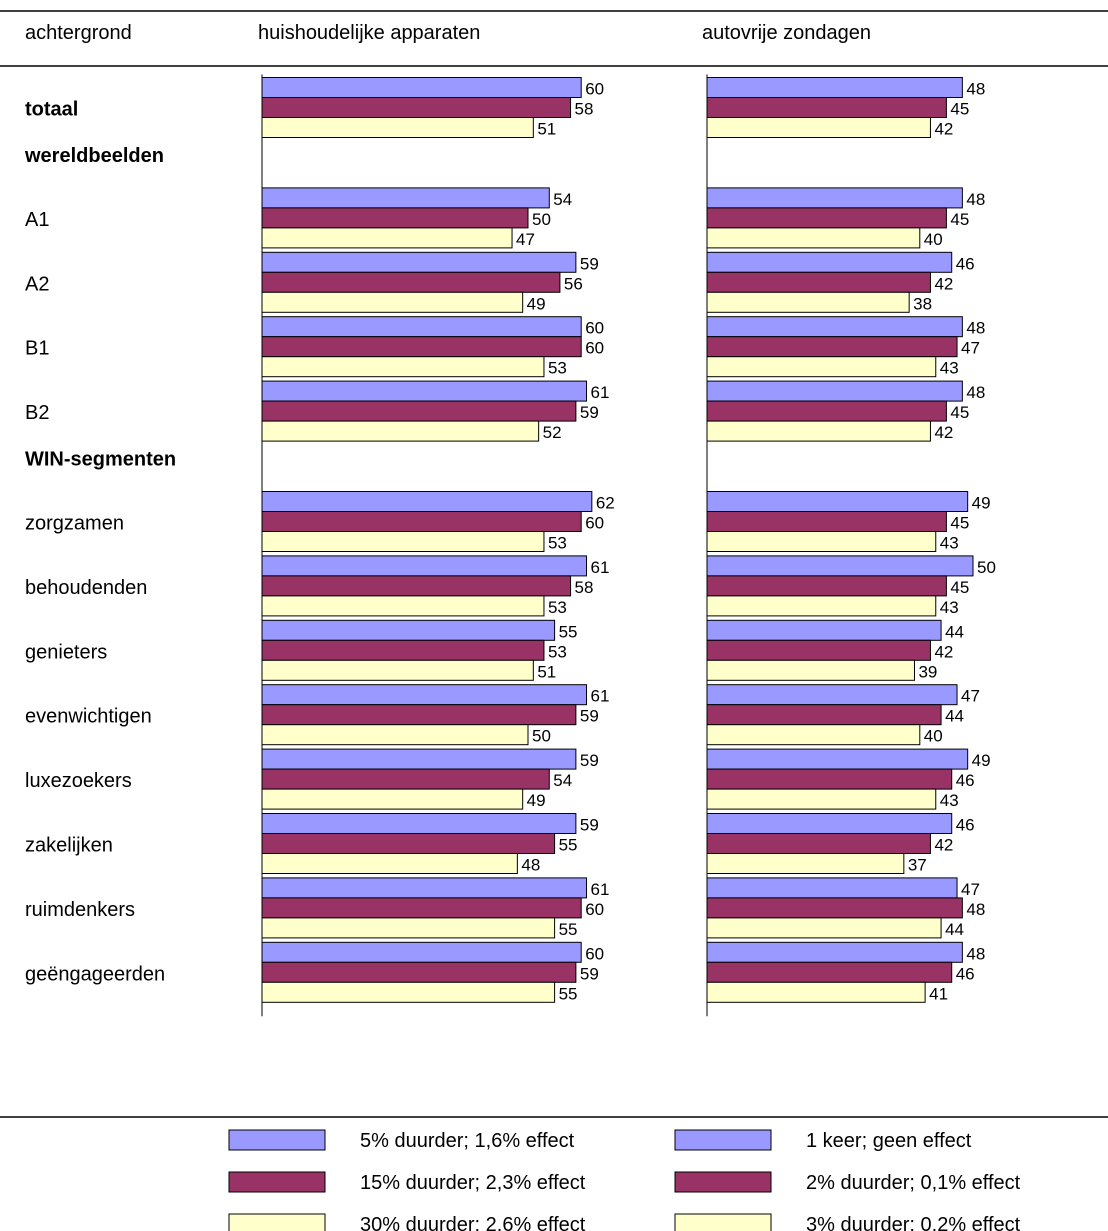 Image resolution: width=1108 pixels, height=1231 pixels. I want to click on panel-title-autovrije-zondagen: autovrije zondagen, so click(786, 33).